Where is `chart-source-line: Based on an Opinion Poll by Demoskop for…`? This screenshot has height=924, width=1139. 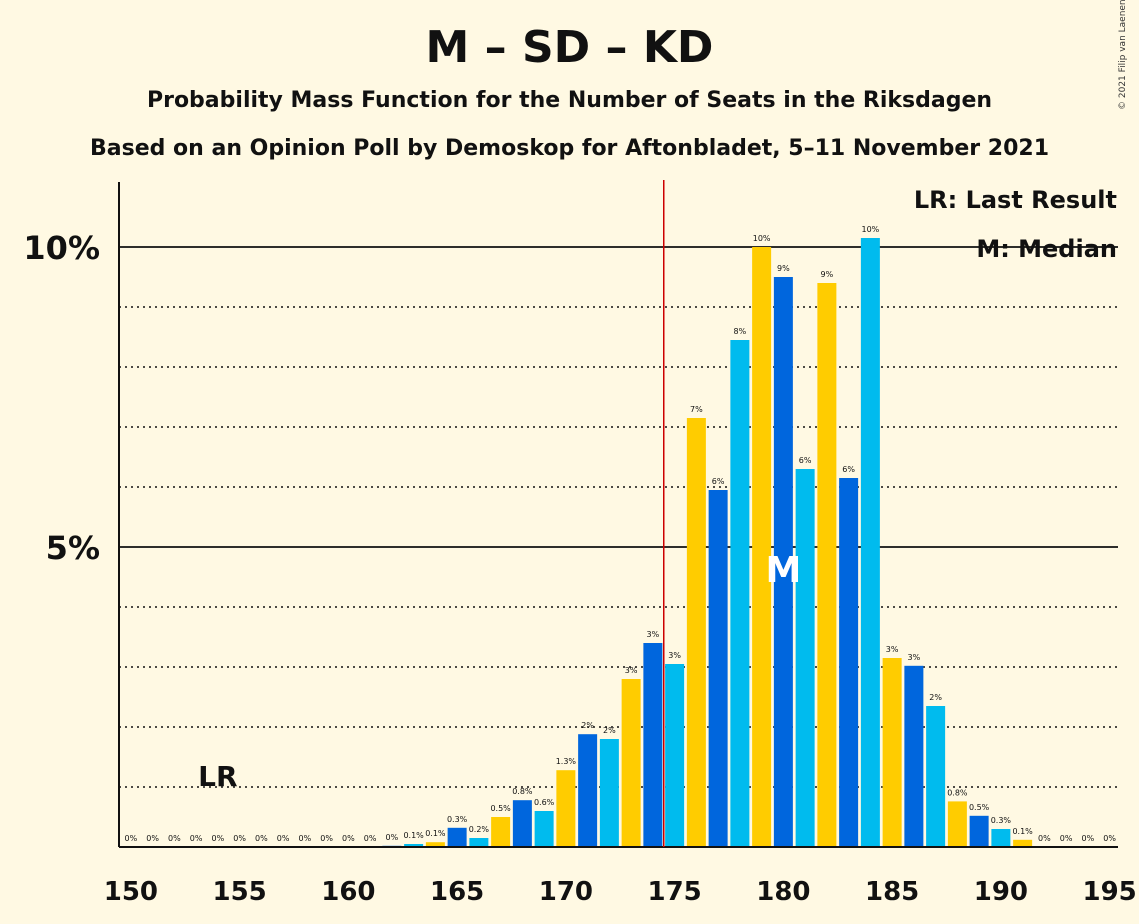
chart-source-line: Based on an Opinion Poll by Demoskop for… is located at coordinates (569, 148).